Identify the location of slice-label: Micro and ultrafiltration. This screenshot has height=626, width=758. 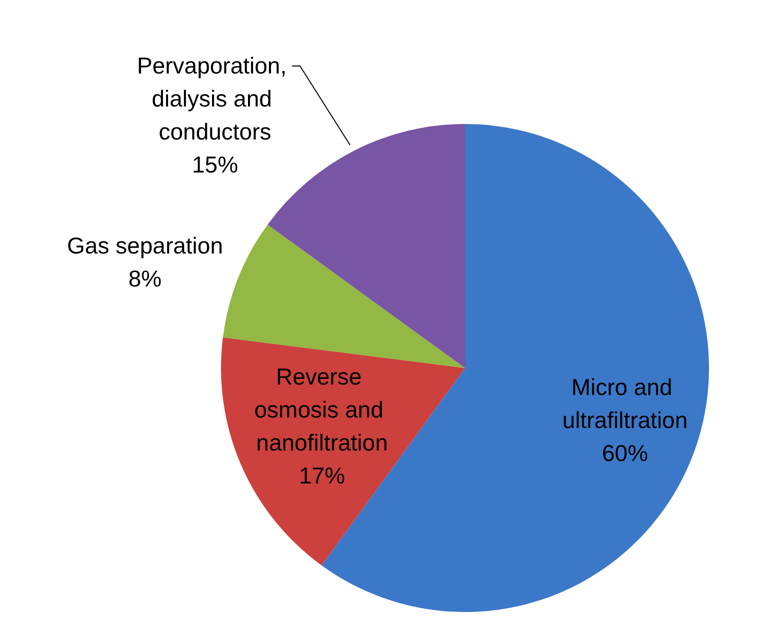
(625, 403).